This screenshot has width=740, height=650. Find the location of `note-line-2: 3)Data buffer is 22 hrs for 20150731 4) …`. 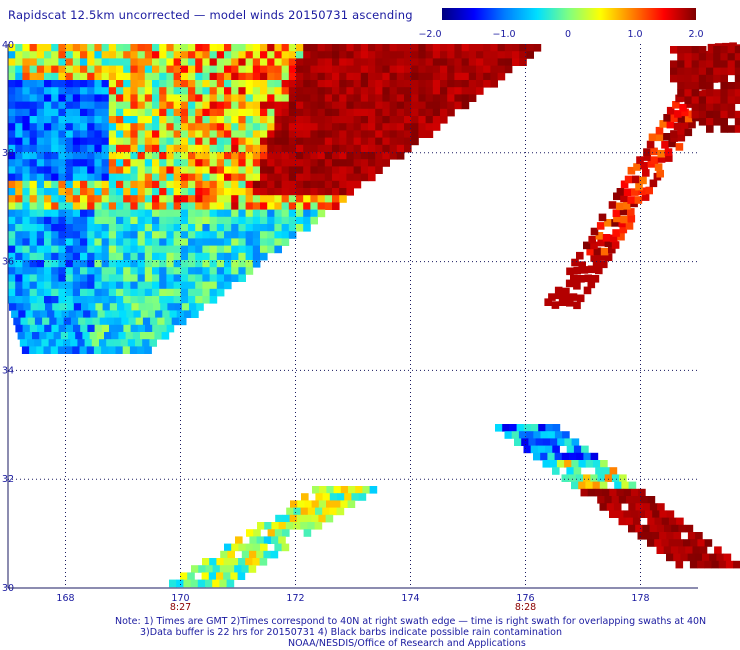

note-line-2: 3)Data buffer is 22 hrs for 20150731 4) … is located at coordinates (351, 632).